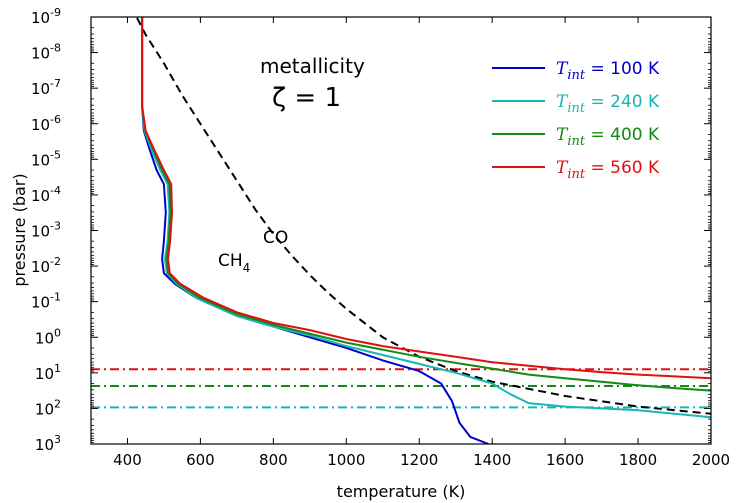 This screenshot has height=503, width=748. I want to click on x-tick-label: 400, so click(127, 460).